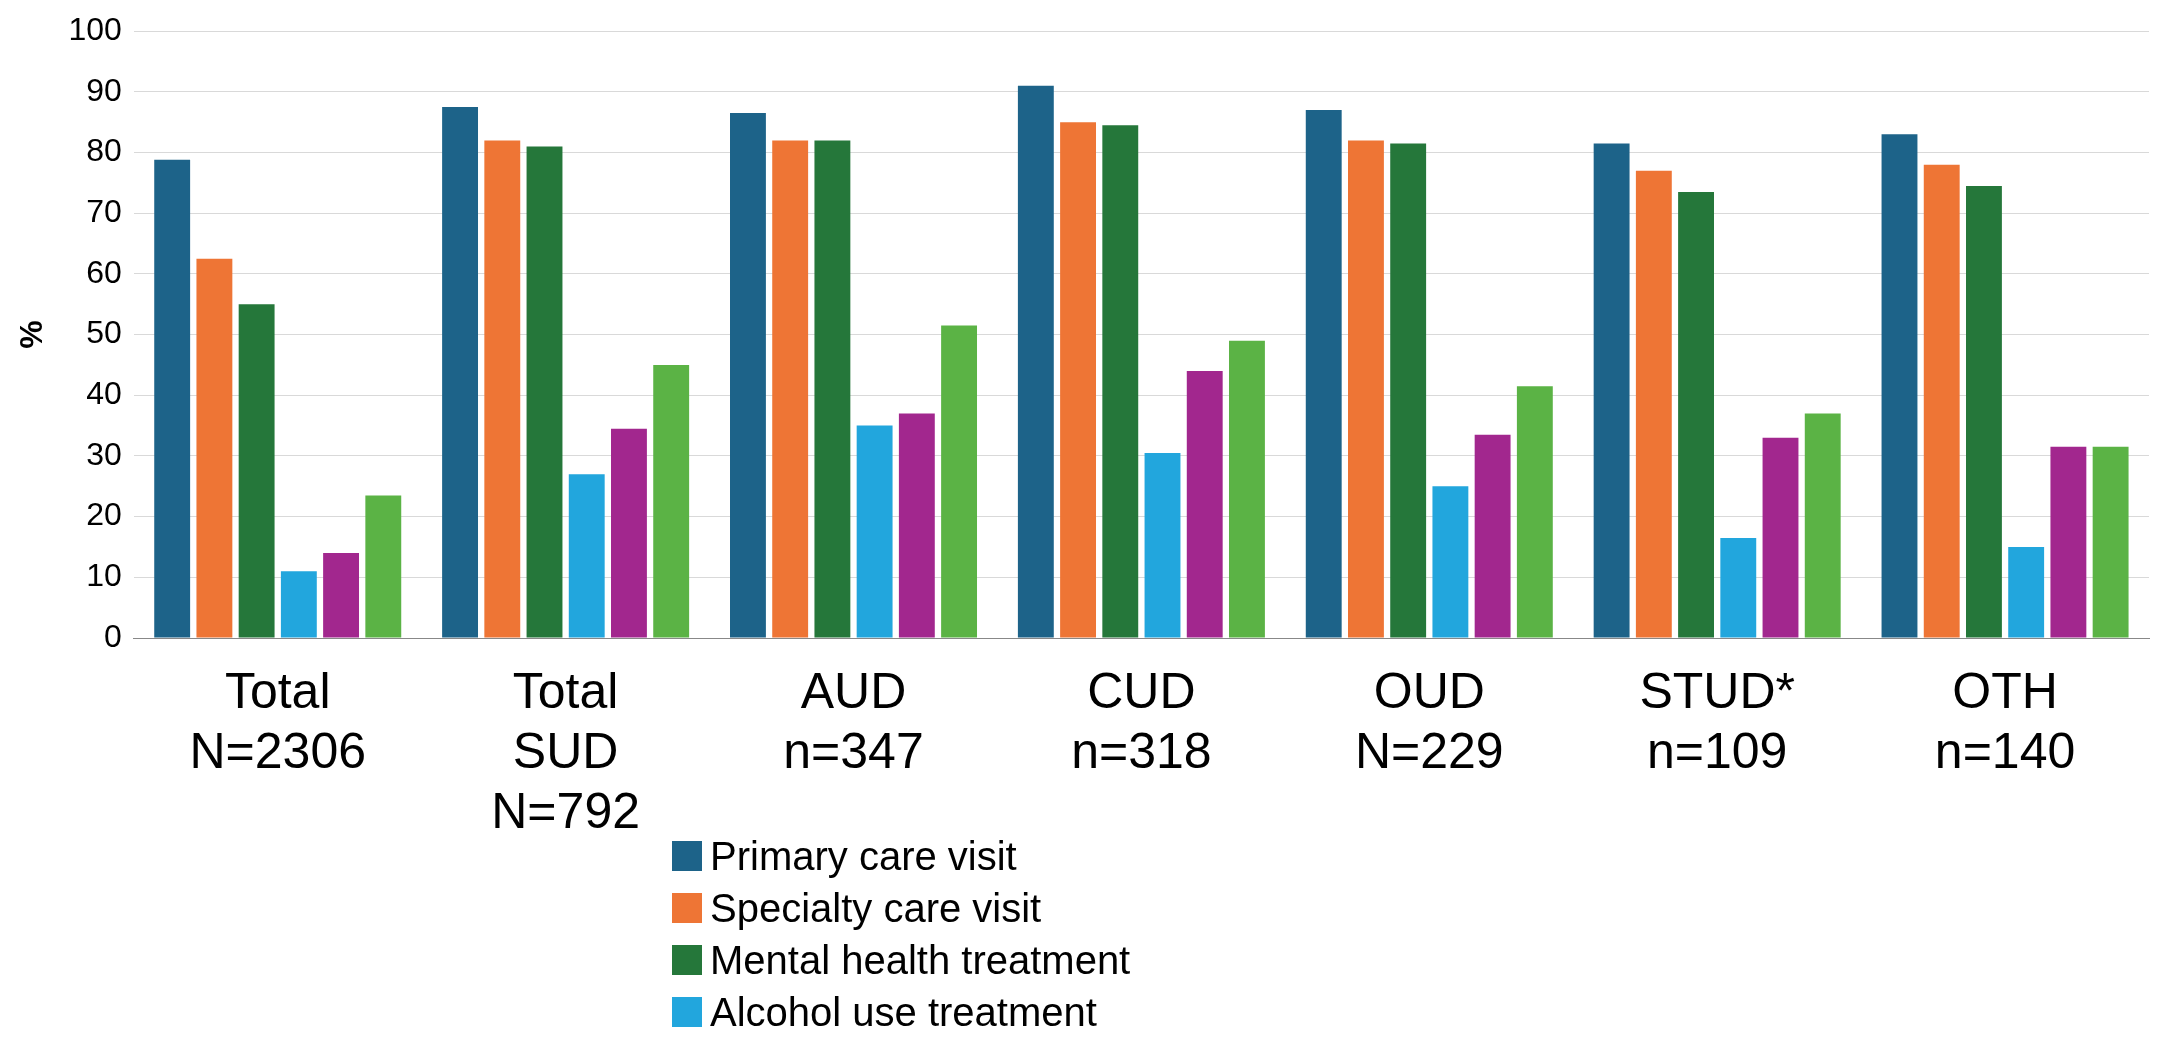  Describe the element at coordinates (104, 211) in the screenshot. I see `y-tick-label: 70` at that location.